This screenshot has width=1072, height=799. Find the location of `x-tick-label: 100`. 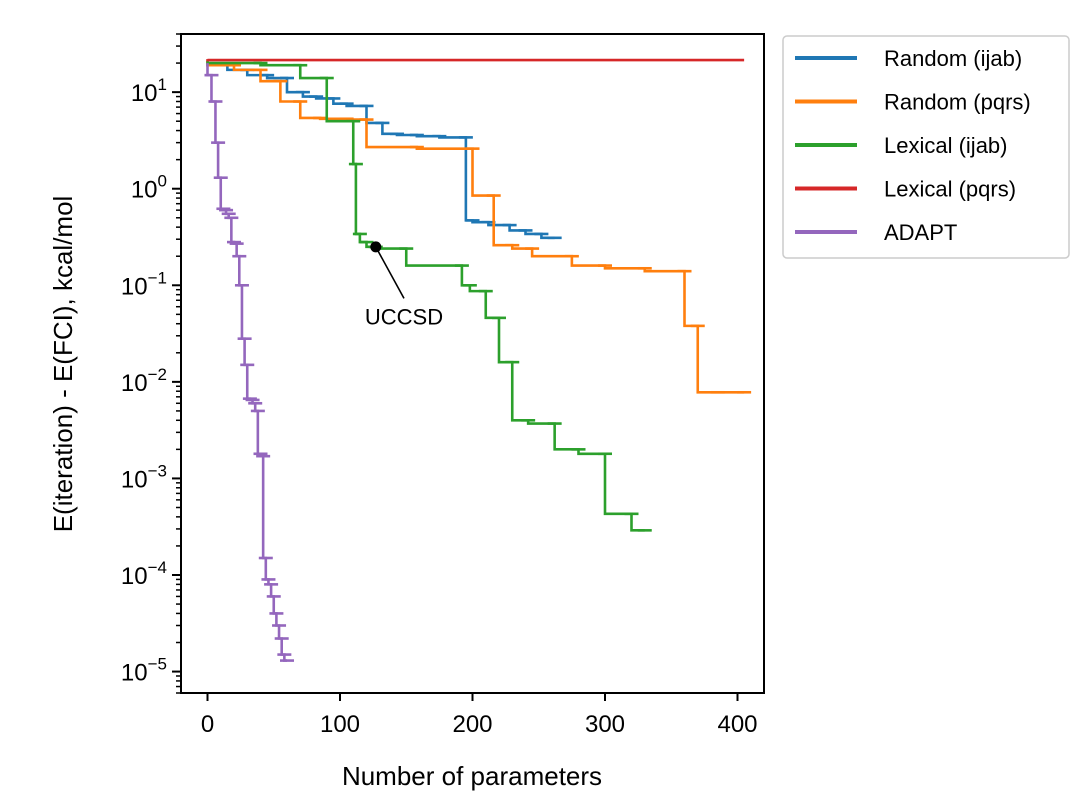

x-tick-label: 100 is located at coordinates (340, 724).